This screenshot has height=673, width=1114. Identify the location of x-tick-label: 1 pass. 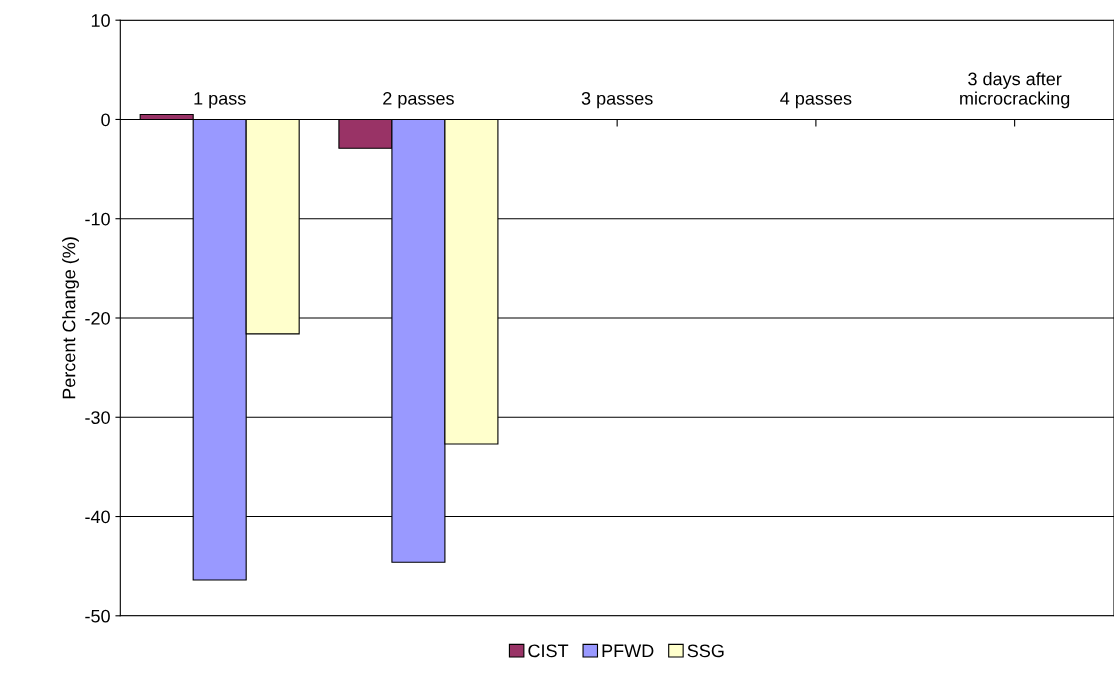
(220, 100).